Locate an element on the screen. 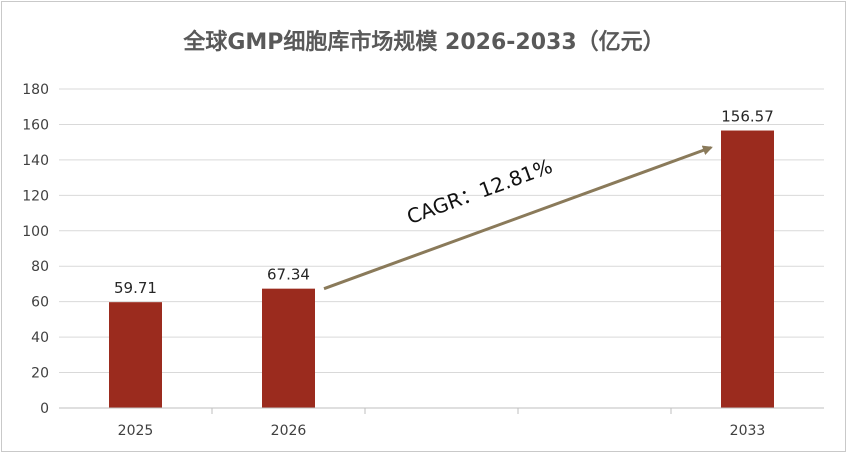 Image resolution: width=847 pixels, height=456 pixels. bar-2026 is located at coordinates (288, 348).